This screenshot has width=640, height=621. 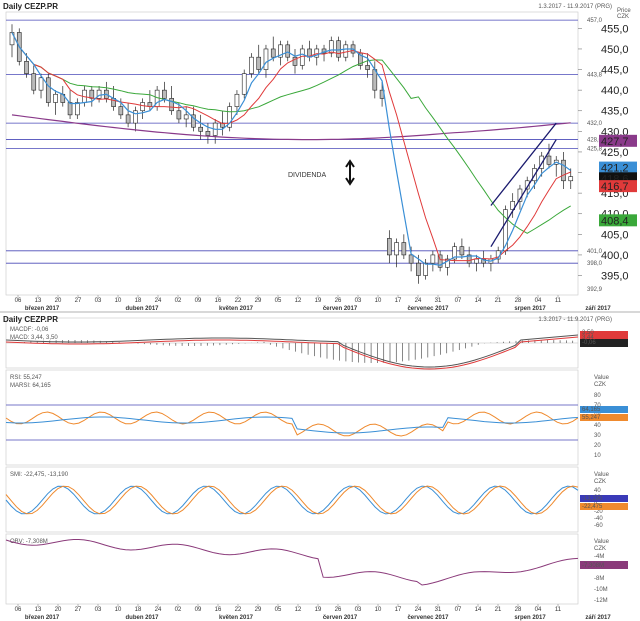 What do you see at coordinates (601, 601) in the screenshot?
I see `obv-y-tick: -12M` at bounding box center [601, 601].